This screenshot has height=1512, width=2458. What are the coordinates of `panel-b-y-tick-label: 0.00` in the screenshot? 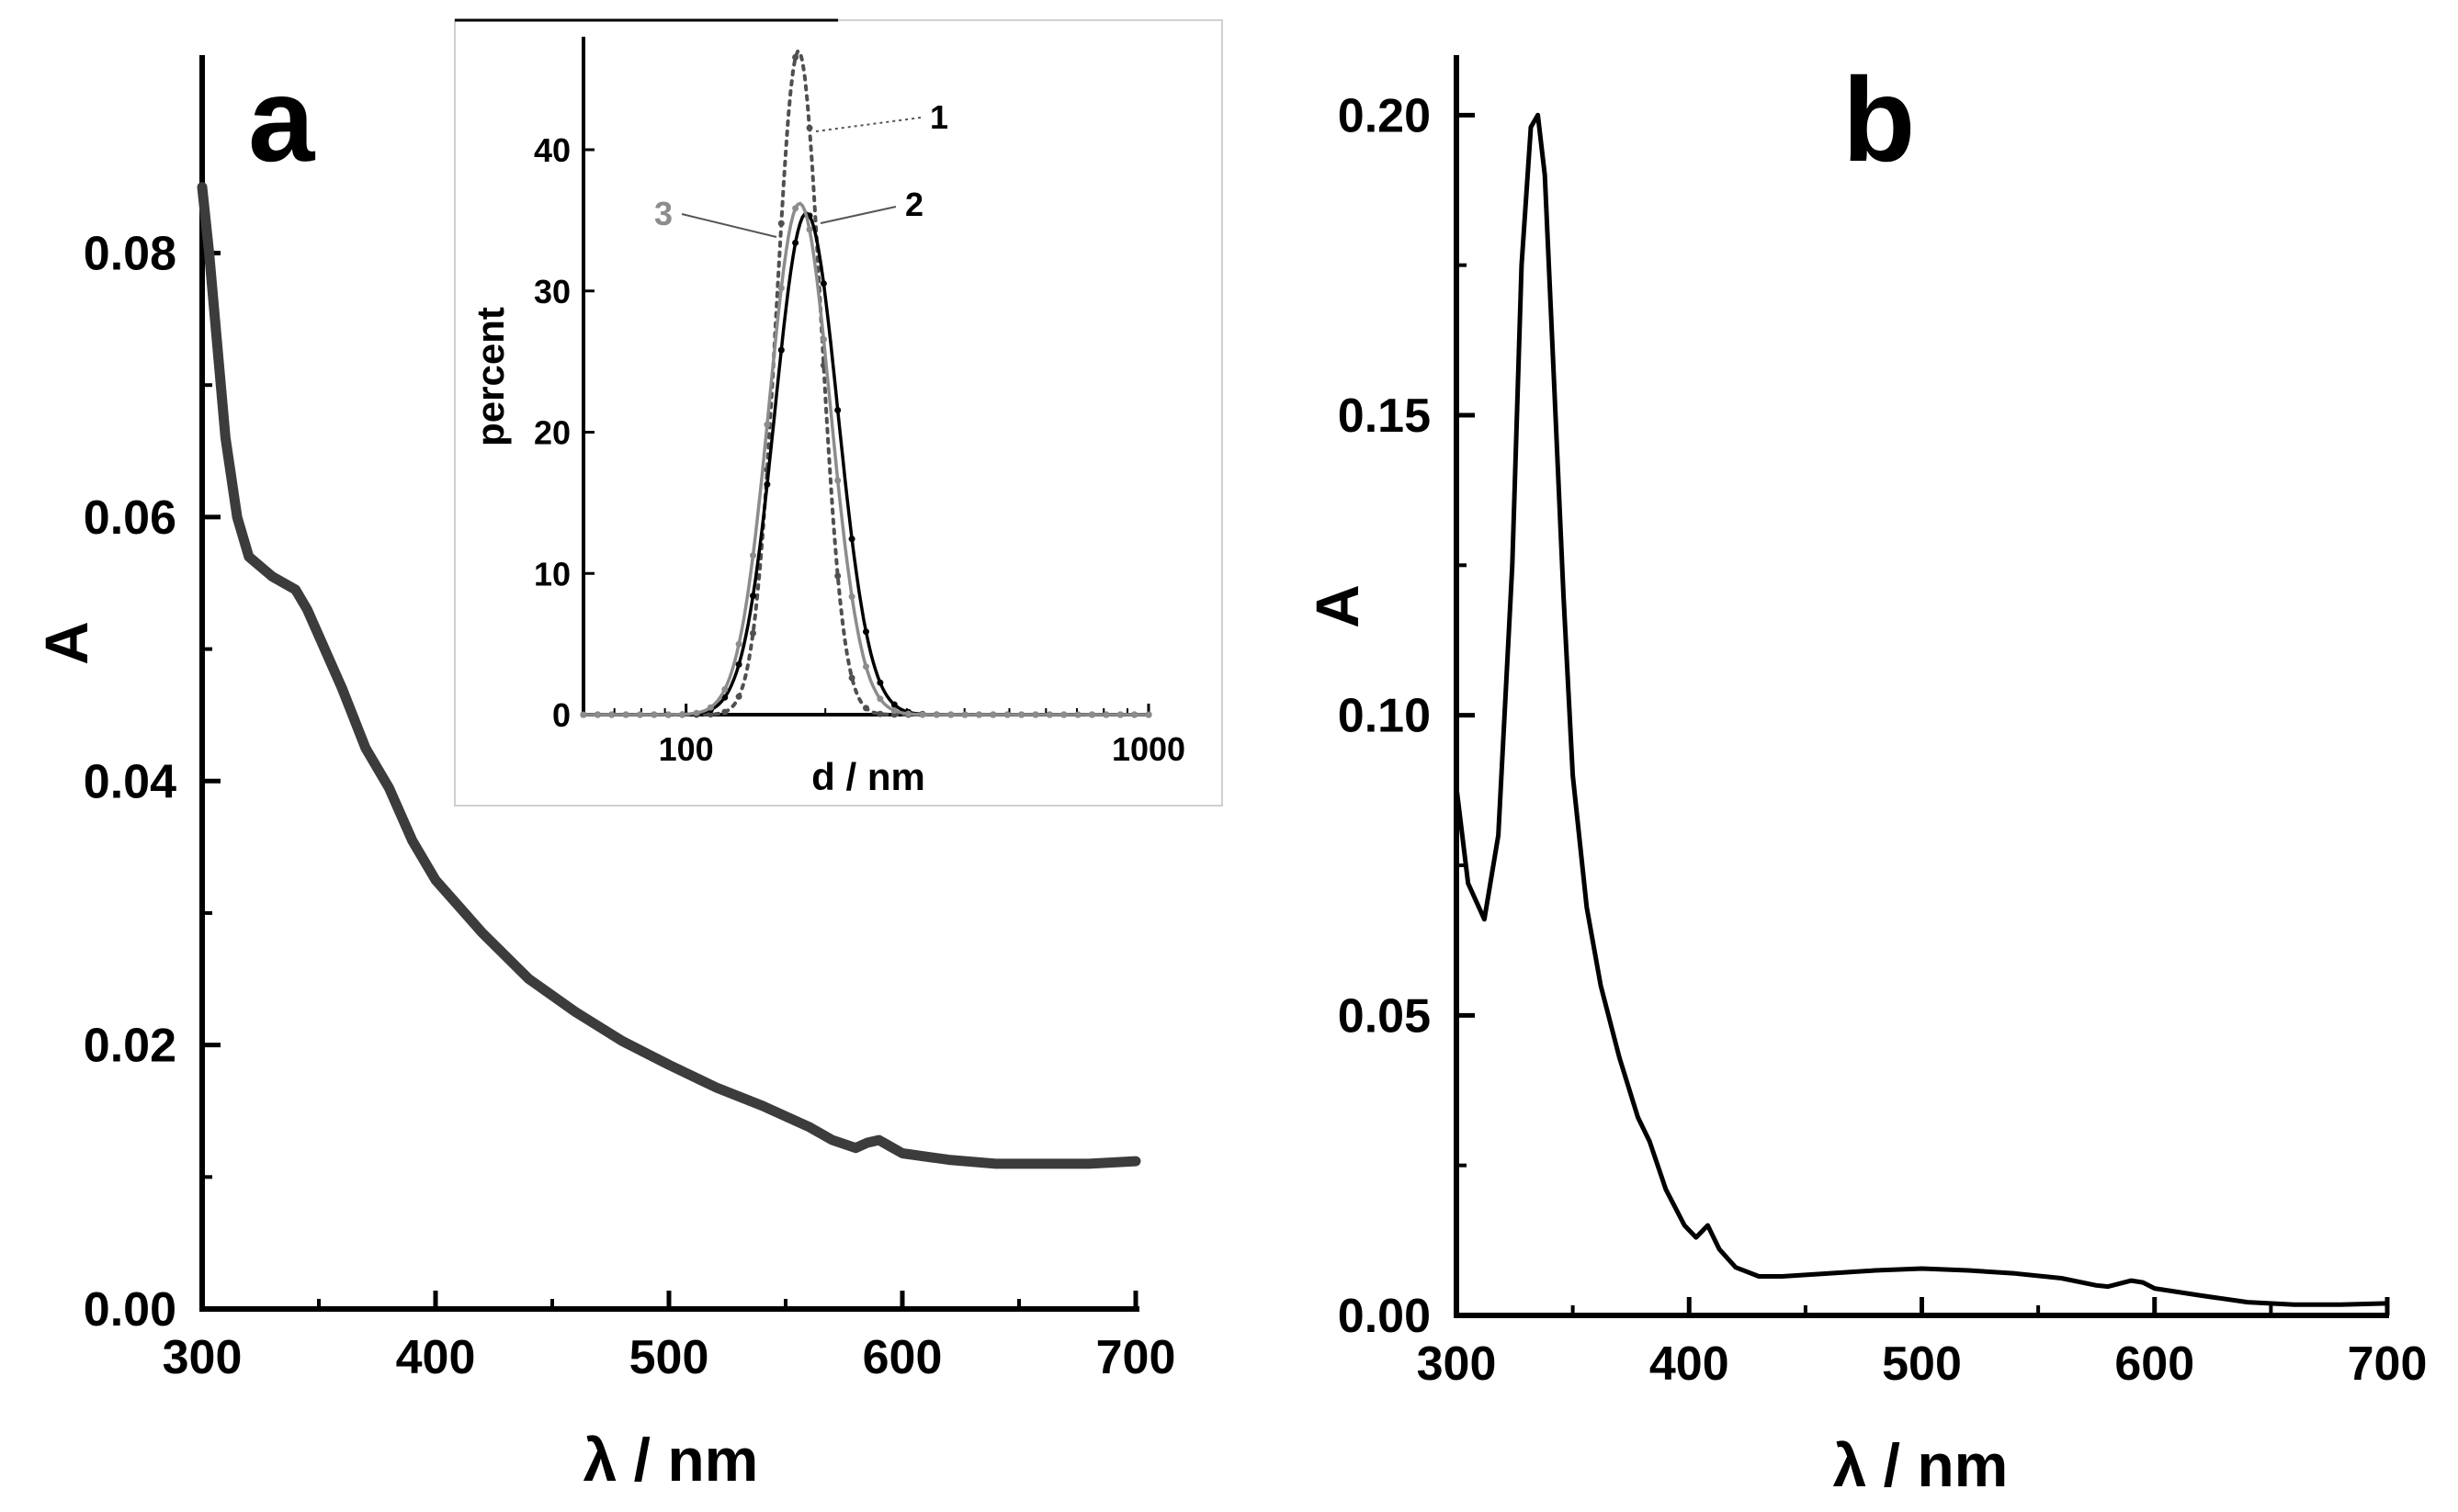 It's located at (1385, 1316).